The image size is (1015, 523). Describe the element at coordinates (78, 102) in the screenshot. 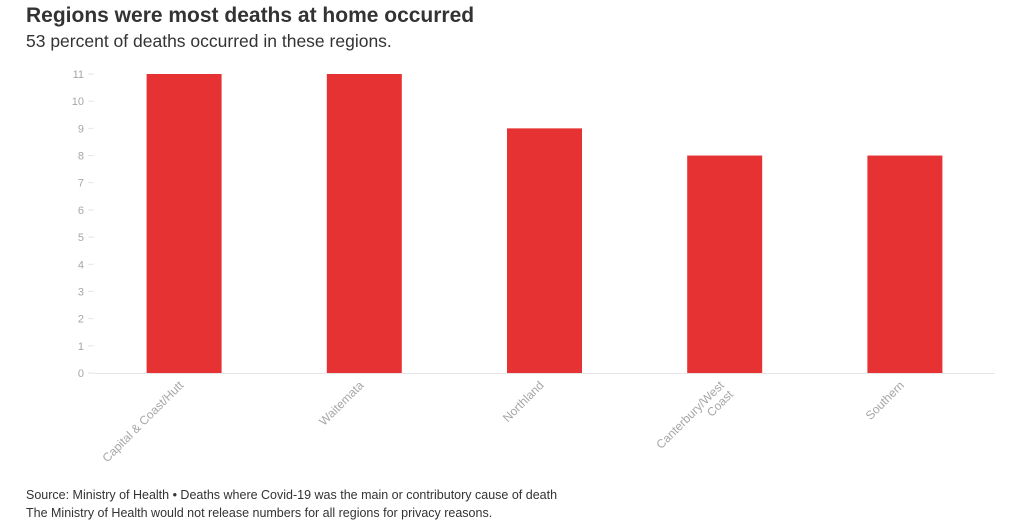

I see `y-tick-label: 10` at that location.